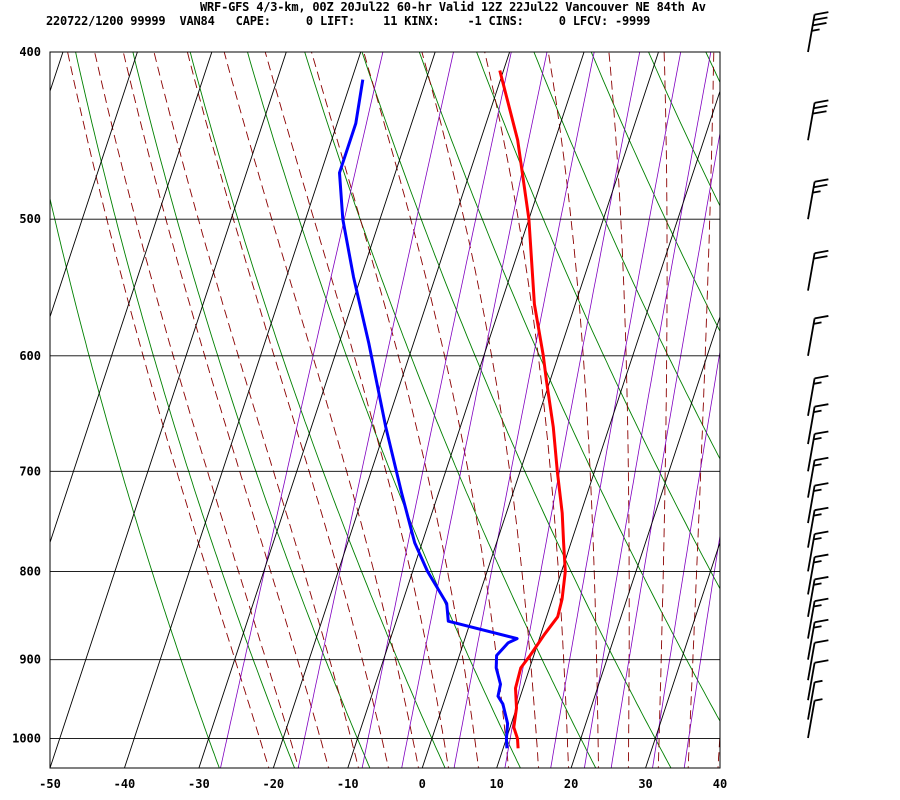  Describe the element at coordinates (645, 784) in the screenshot. I see `x-tick-label: 30` at that location.